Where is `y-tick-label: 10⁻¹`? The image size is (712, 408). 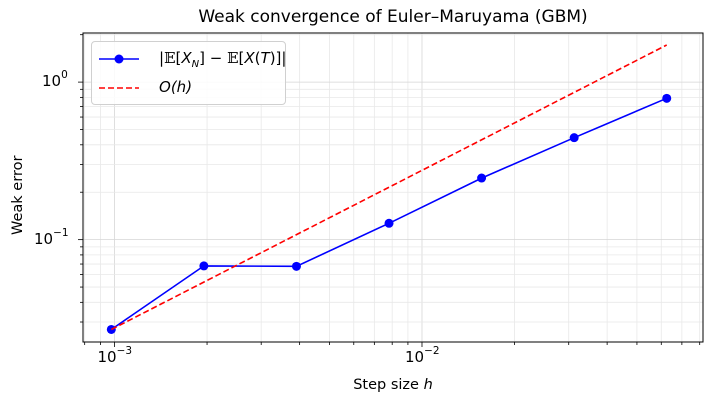 y-tick-label: 10⁻¹ is located at coordinates (51, 237).